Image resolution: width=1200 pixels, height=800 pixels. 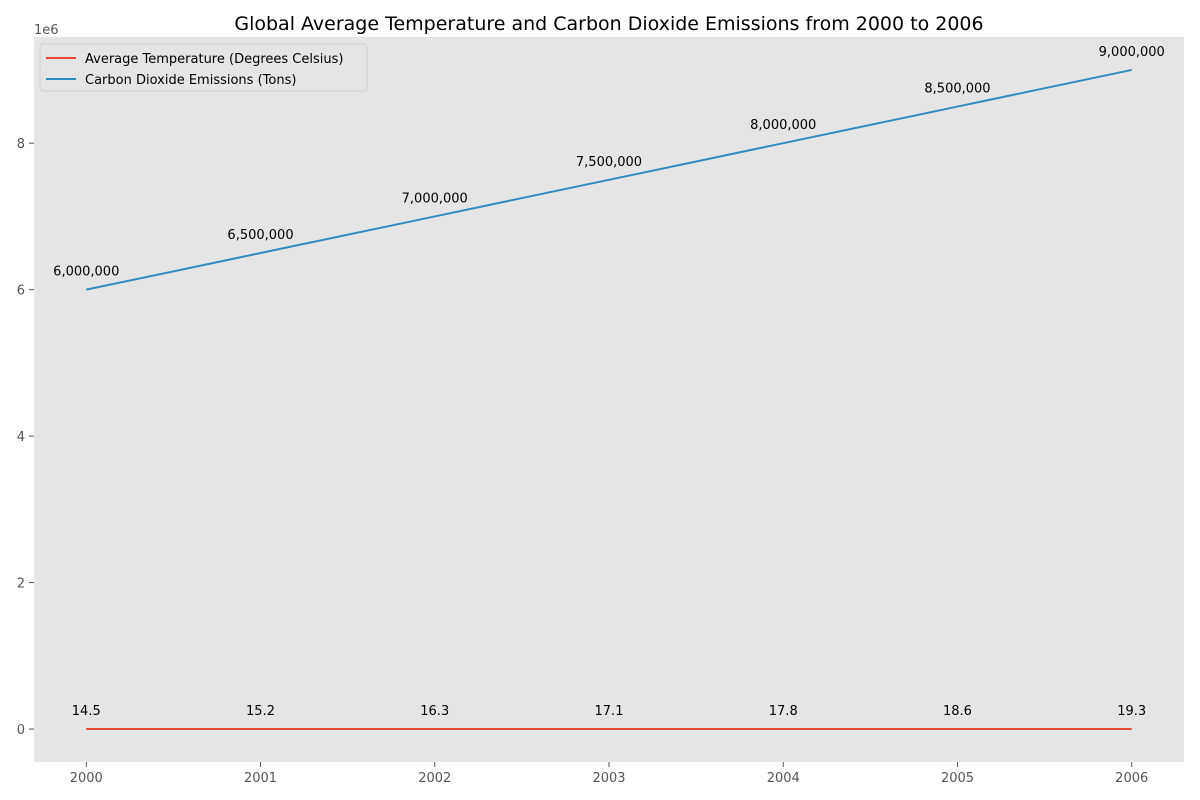 What do you see at coordinates (1131, 778) in the screenshot?
I see `x-tick-label: 2006` at bounding box center [1131, 778].